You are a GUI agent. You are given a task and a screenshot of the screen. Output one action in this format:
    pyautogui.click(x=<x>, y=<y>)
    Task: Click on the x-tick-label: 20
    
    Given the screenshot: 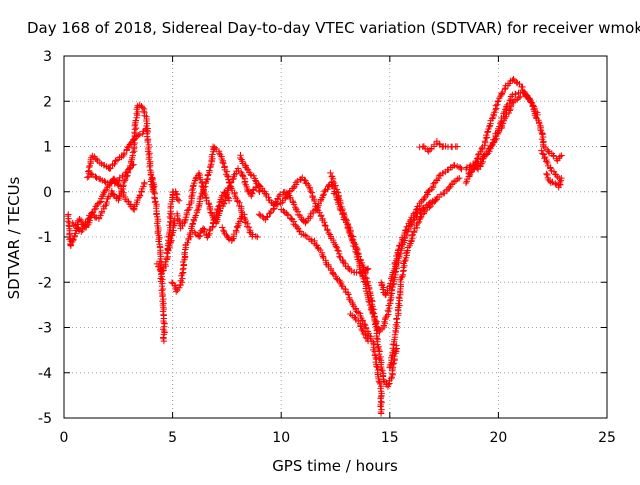 What is the action you would take?
    pyautogui.click(x=498, y=438)
    